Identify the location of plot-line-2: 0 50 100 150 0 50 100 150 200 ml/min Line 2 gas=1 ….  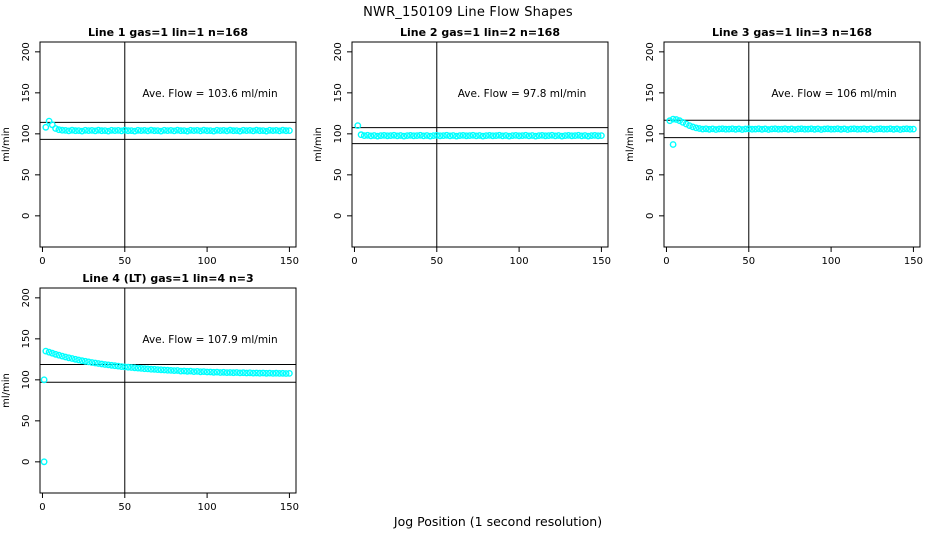
(462, 146).